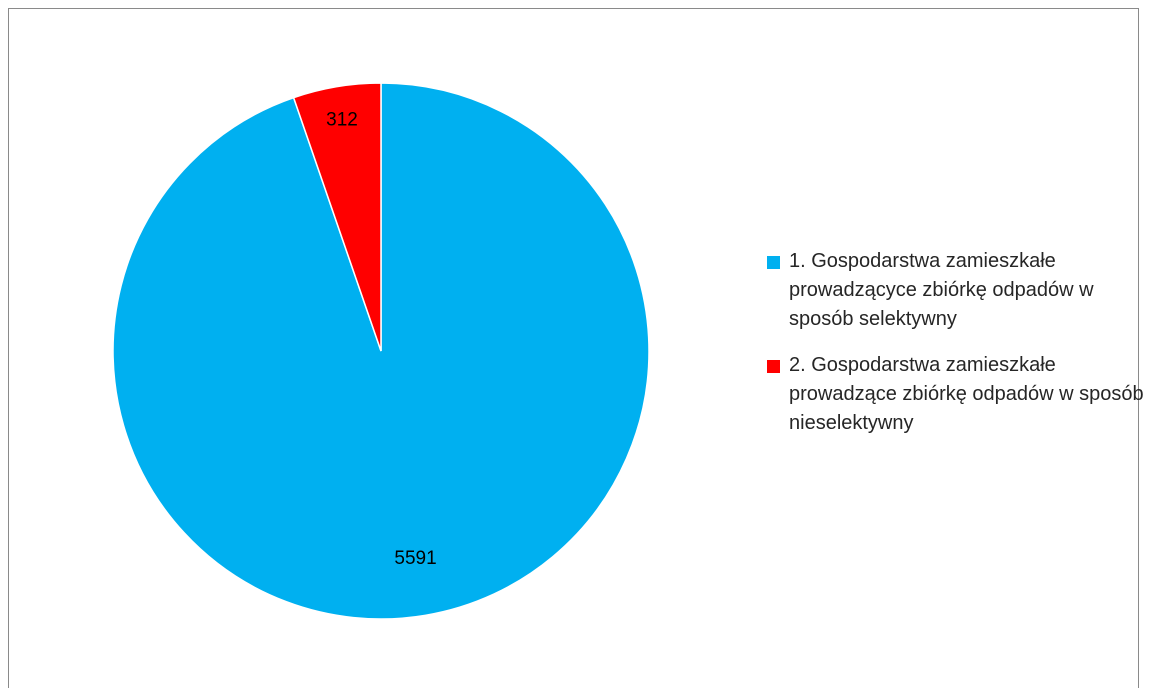 Image resolution: width=1150 pixels, height=688 pixels. Describe the element at coordinates (337, 217) in the screenshot. I see `pie-slice-nonselective` at that location.